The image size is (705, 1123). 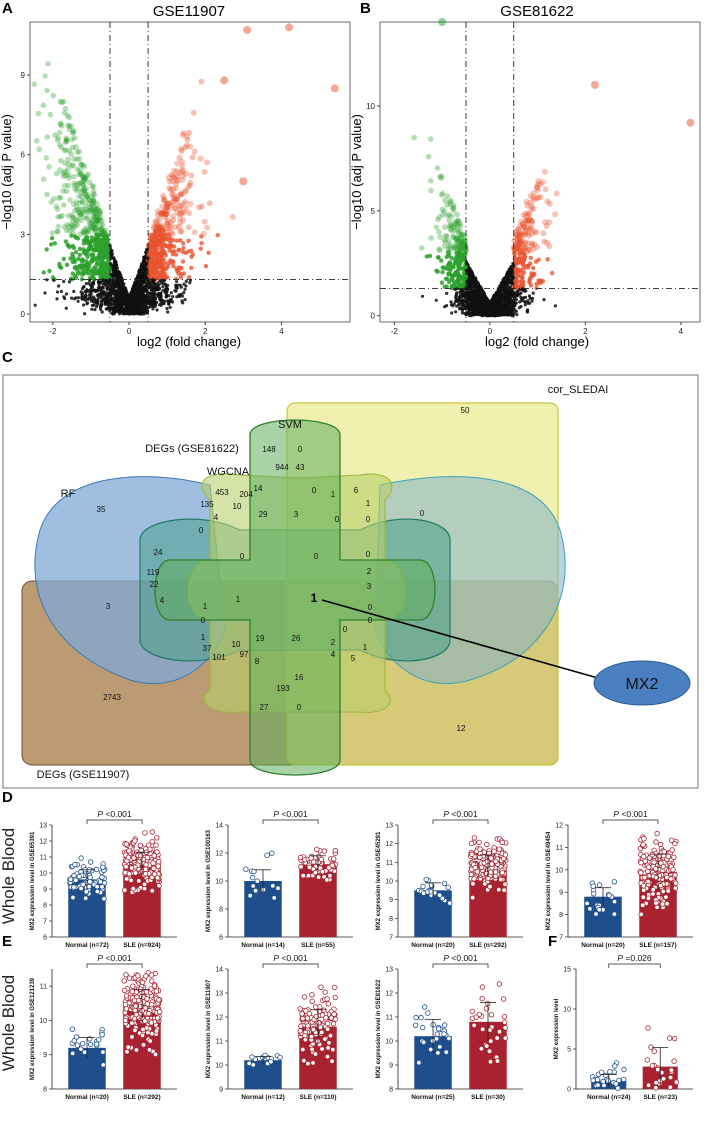 I want to click on venn-region-count: 0, so click(x=314, y=490).